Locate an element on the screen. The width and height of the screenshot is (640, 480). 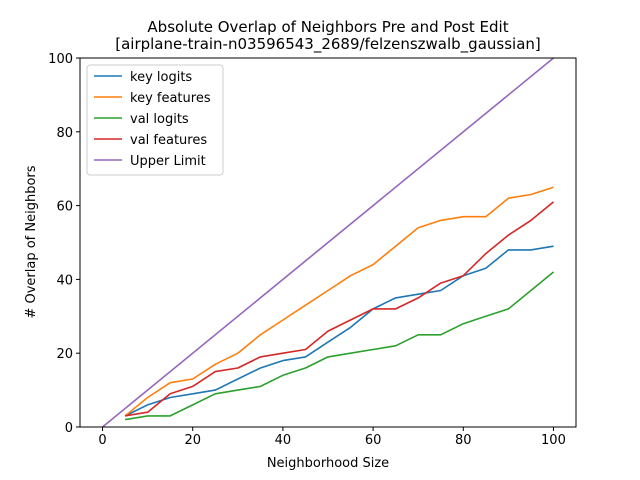
legend-label: val features is located at coordinates (168, 140).